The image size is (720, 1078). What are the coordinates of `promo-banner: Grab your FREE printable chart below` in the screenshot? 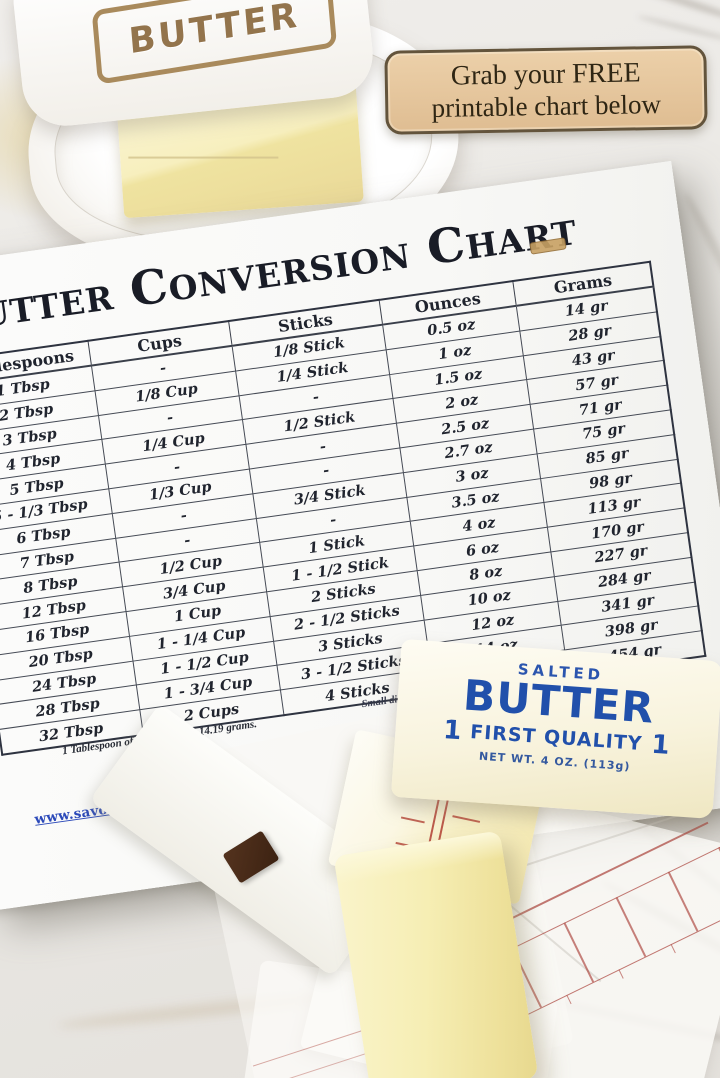 It's located at (546, 90).